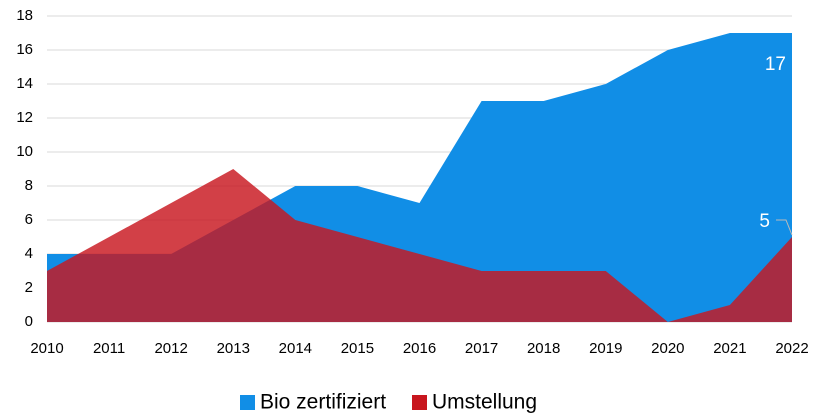  What do you see at coordinates (46, 348) in the screenshot?
I see `x-tick-label: 2010` at bounding box center [46, 348].